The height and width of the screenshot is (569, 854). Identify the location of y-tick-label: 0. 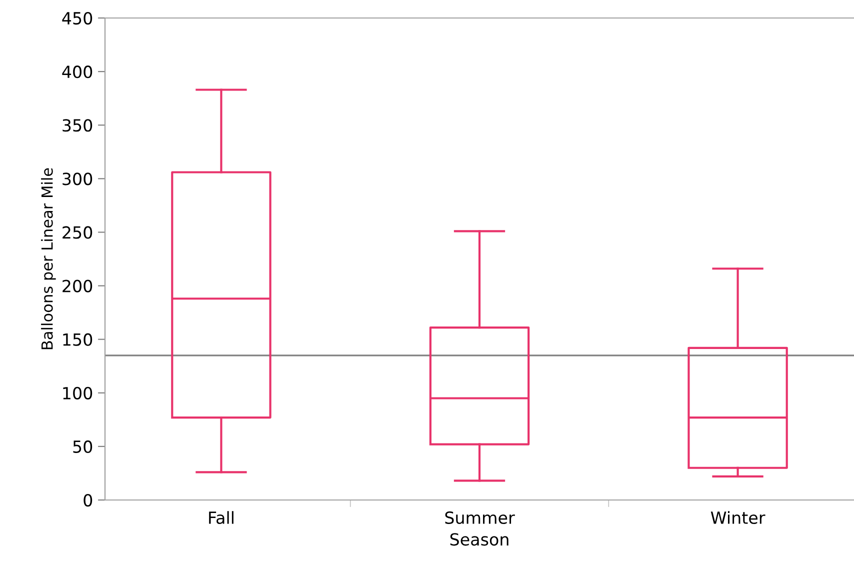
(88, 500).